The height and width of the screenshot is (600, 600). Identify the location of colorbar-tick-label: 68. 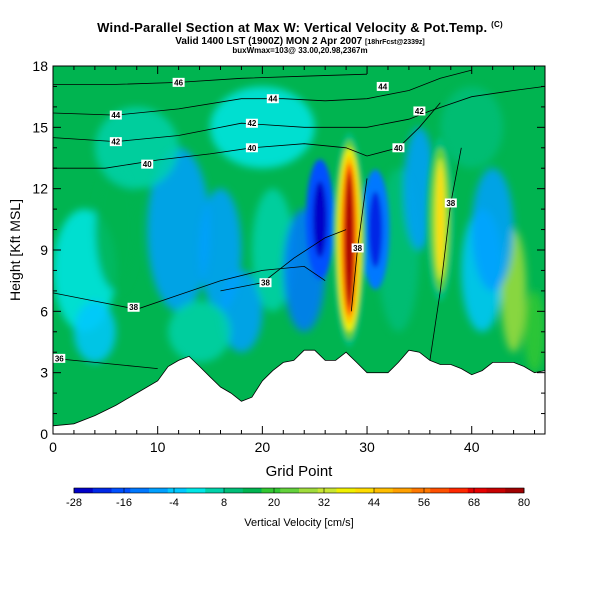
(474, 503).